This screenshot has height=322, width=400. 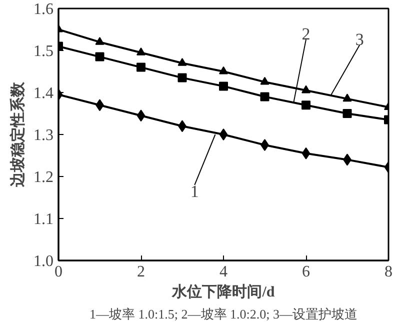 What do you see at coordinates (44, 177) in the screenshot?
I see `y-tick-label: 1.2` at bounding box center [44, 177].